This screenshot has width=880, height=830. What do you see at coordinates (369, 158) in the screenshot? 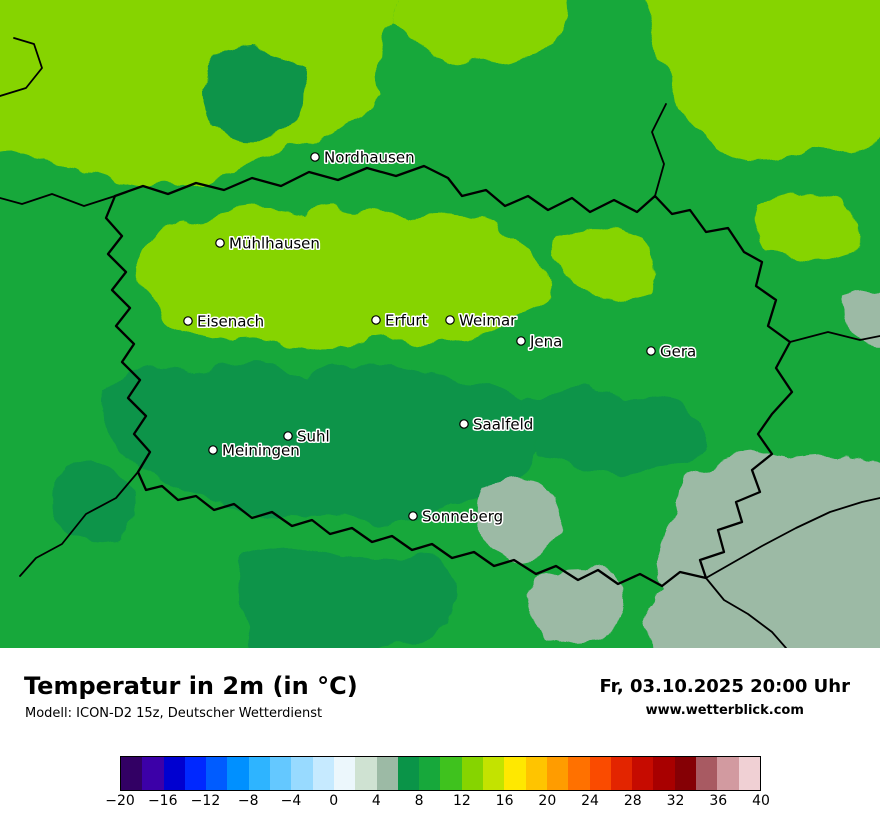
I see `city-label: Nordhausen` at bounding box center [369, 158].